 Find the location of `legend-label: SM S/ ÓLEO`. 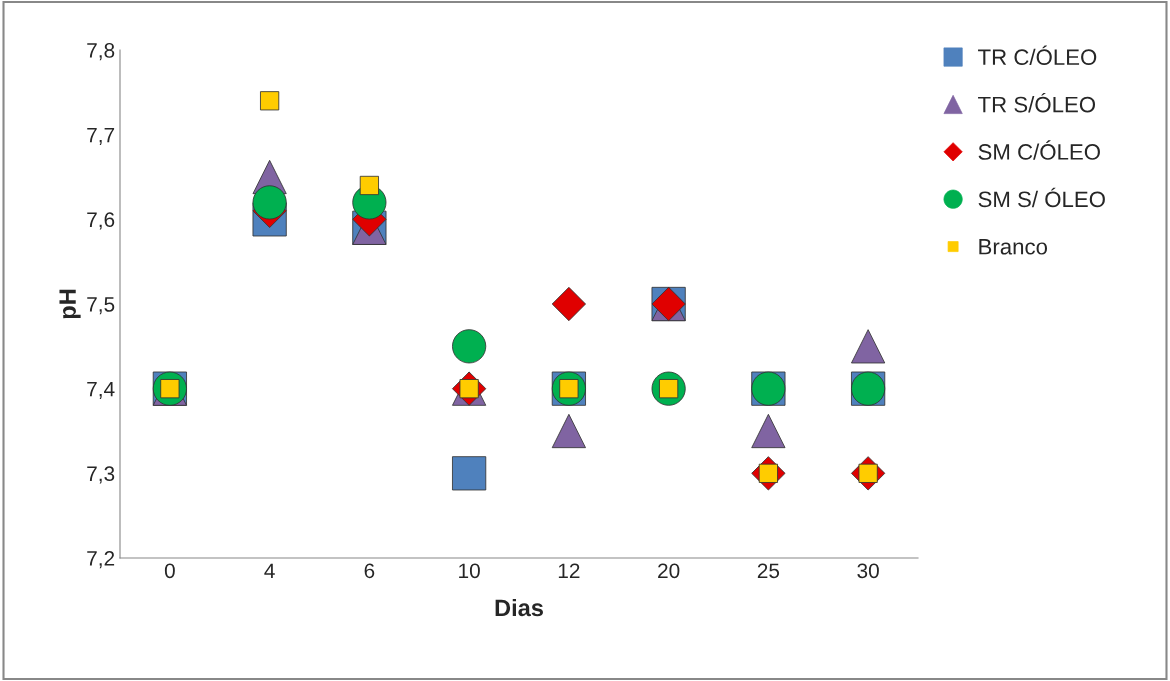

legend-label: SM S/ ÓLEO is located at coordinates (1041, 197).